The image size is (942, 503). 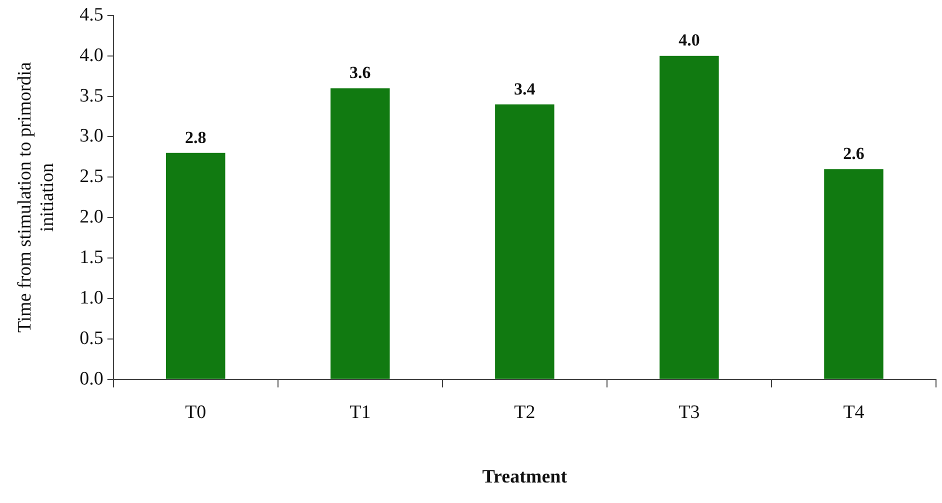 I want to click on data-label: 2.8, so click(x=195, y=137).